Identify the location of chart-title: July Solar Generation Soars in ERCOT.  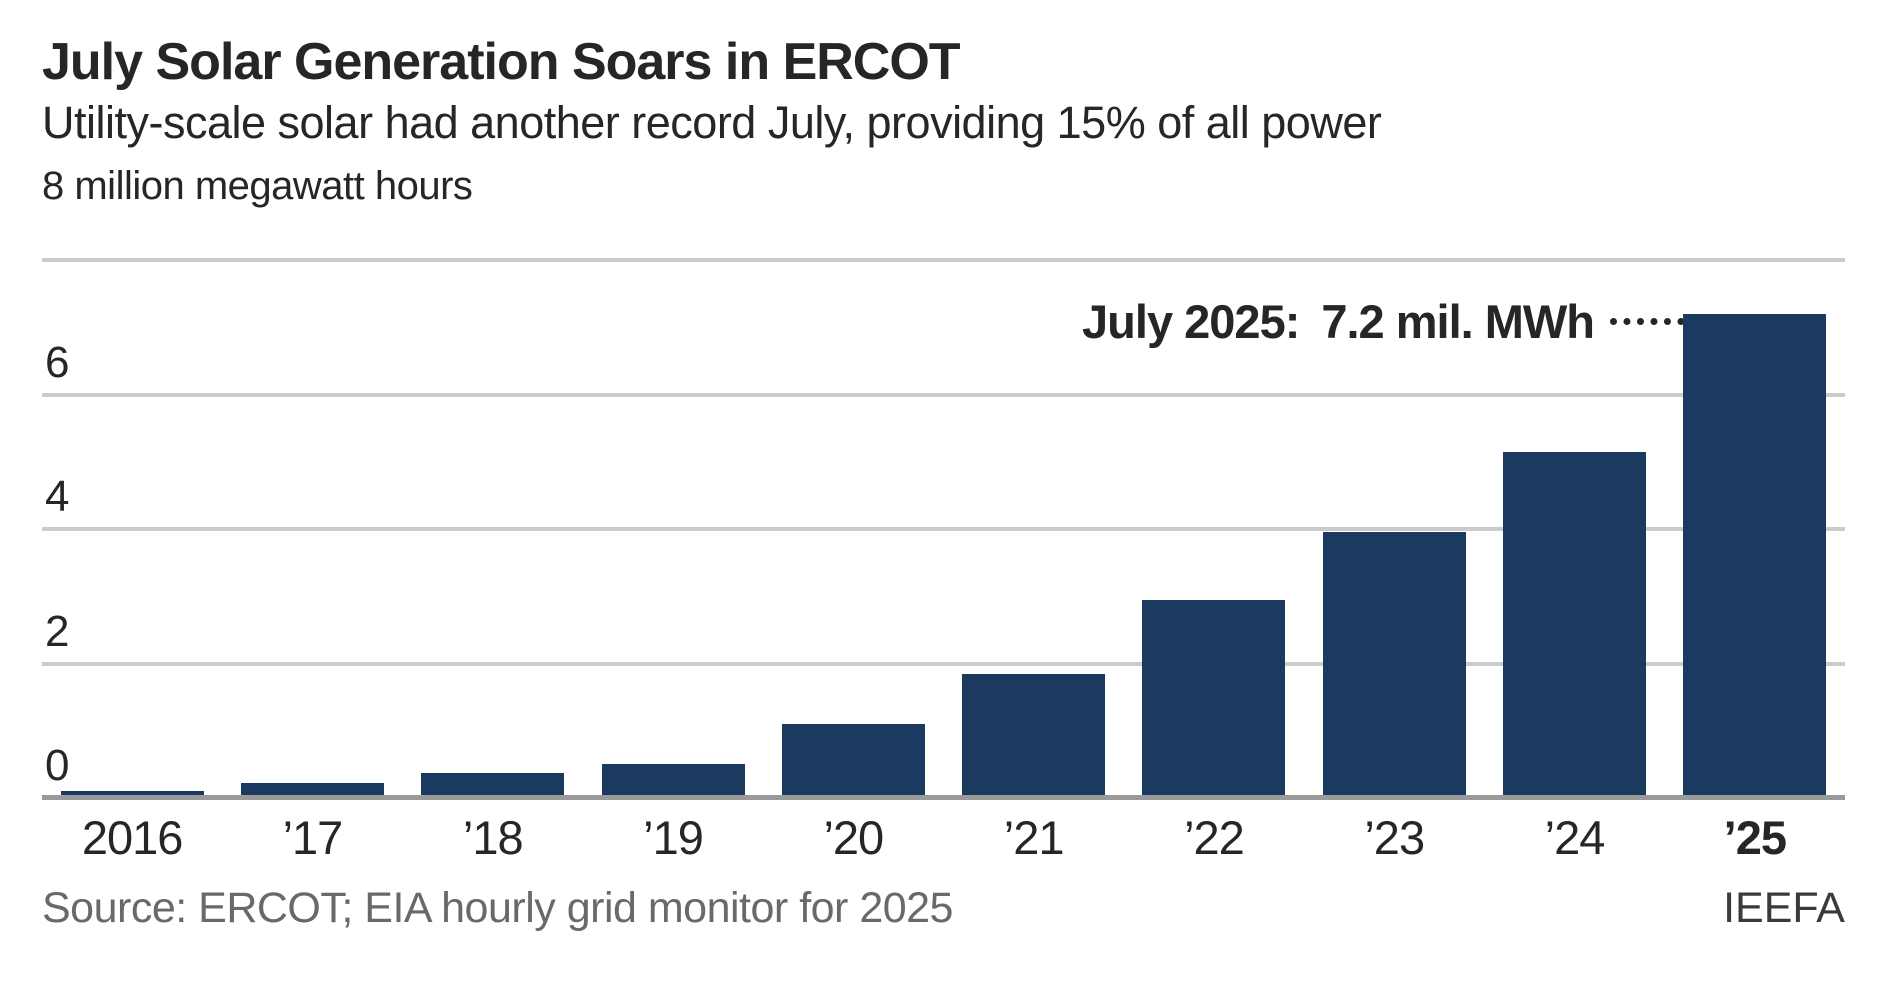
(501, 62).